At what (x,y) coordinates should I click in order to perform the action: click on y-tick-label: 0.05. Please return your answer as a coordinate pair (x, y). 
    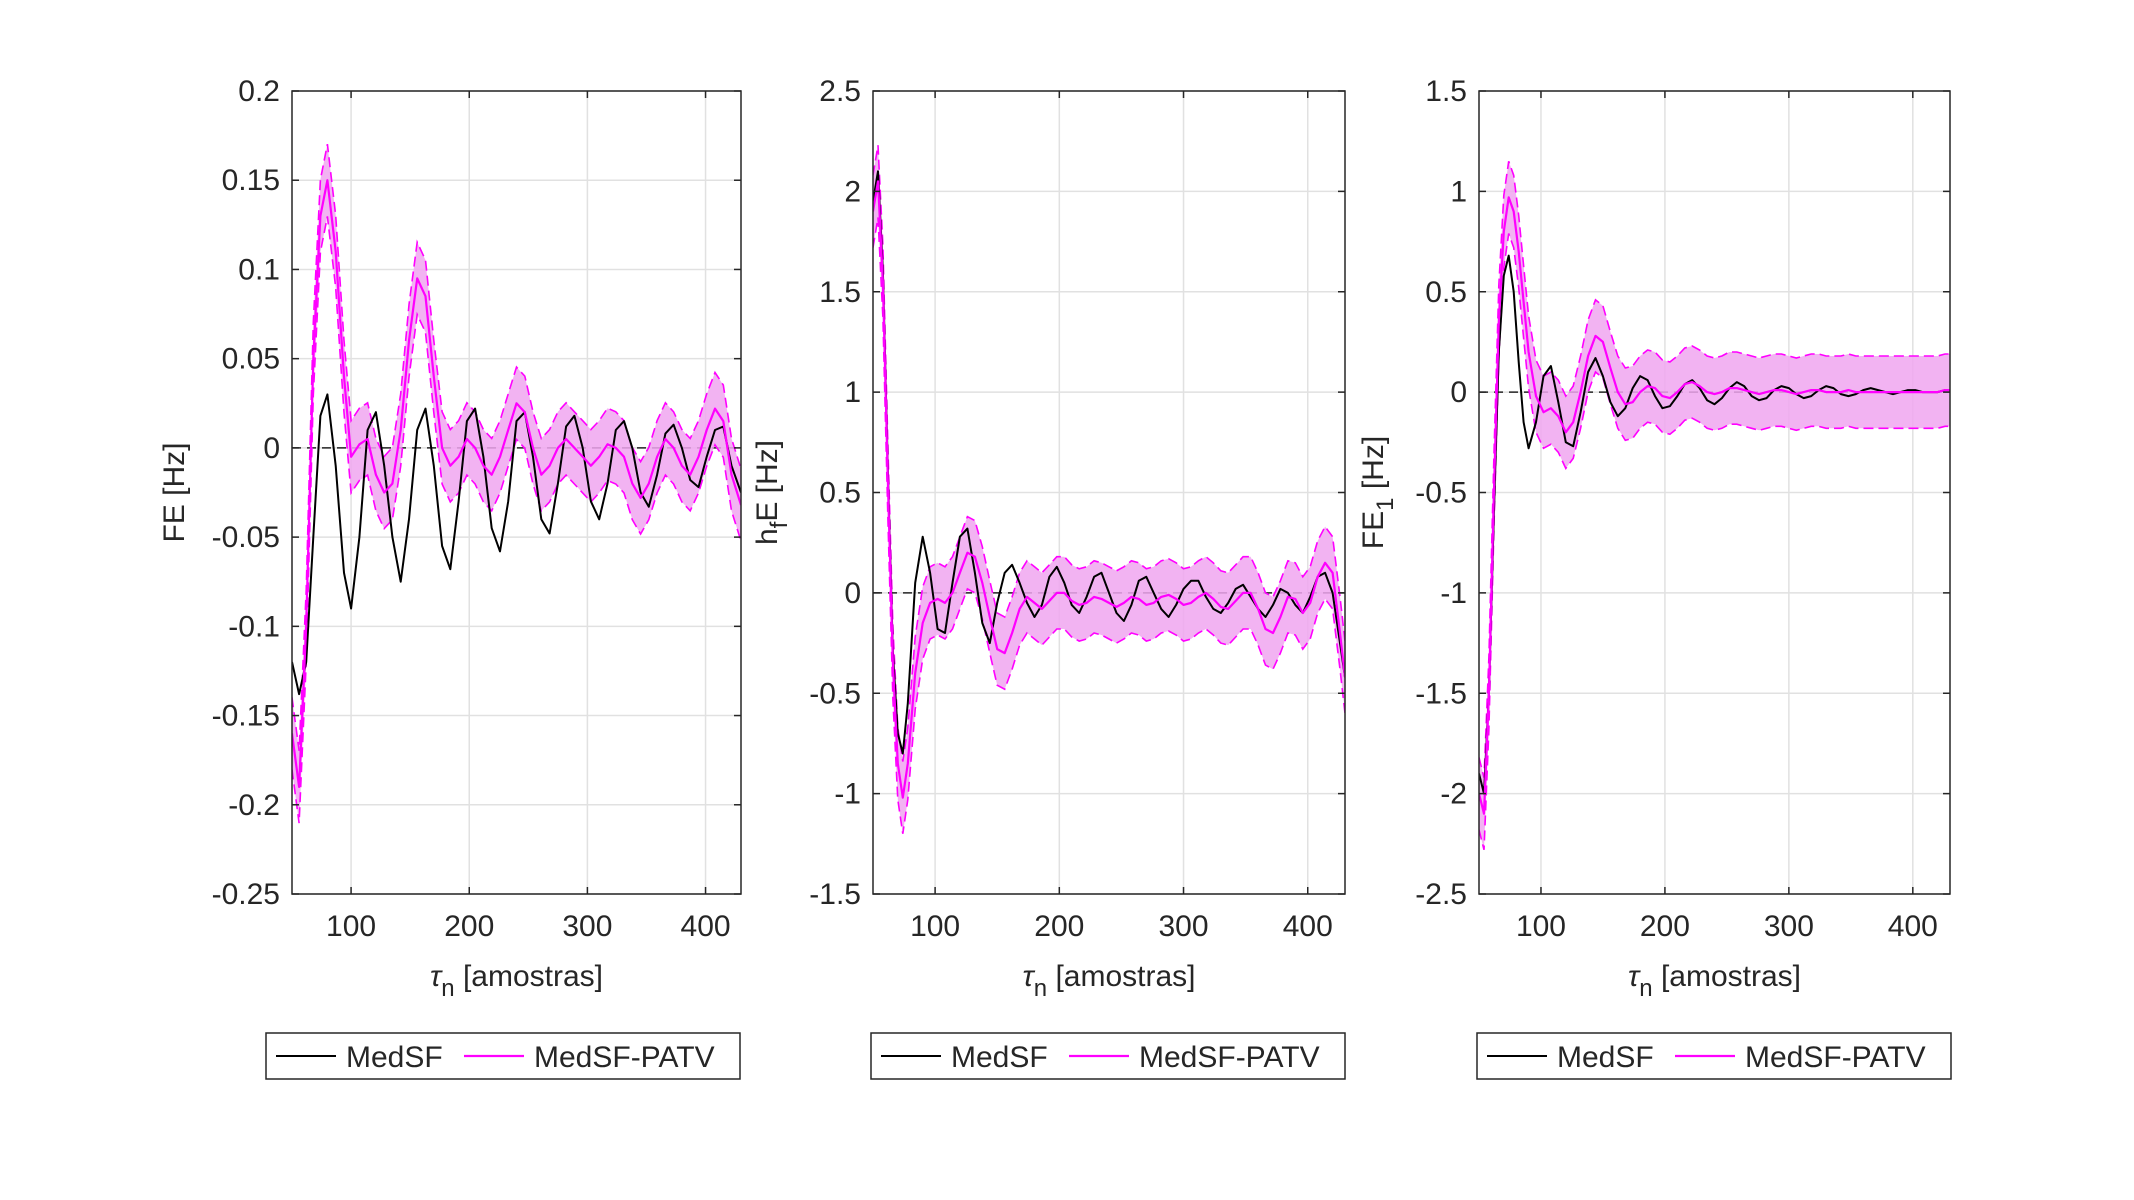
    Looking at the image, I should click on (251, 359).